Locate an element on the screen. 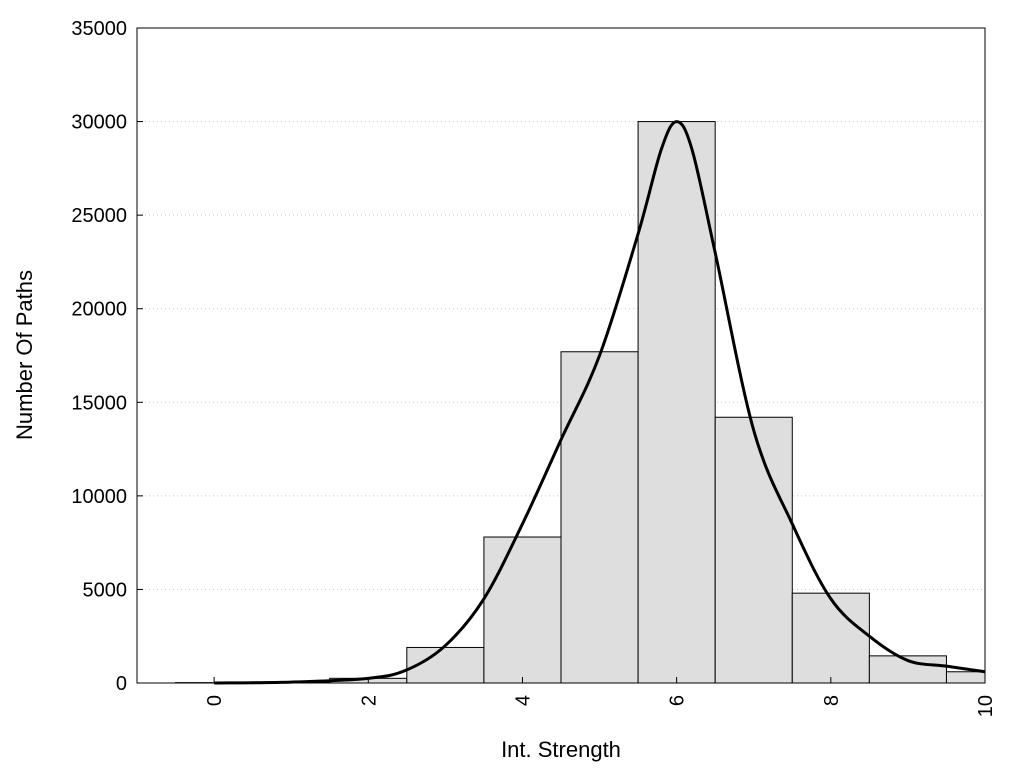 The image size is (1024, 768). y-tick-label: 15000 is located at coordinates (99, 403).